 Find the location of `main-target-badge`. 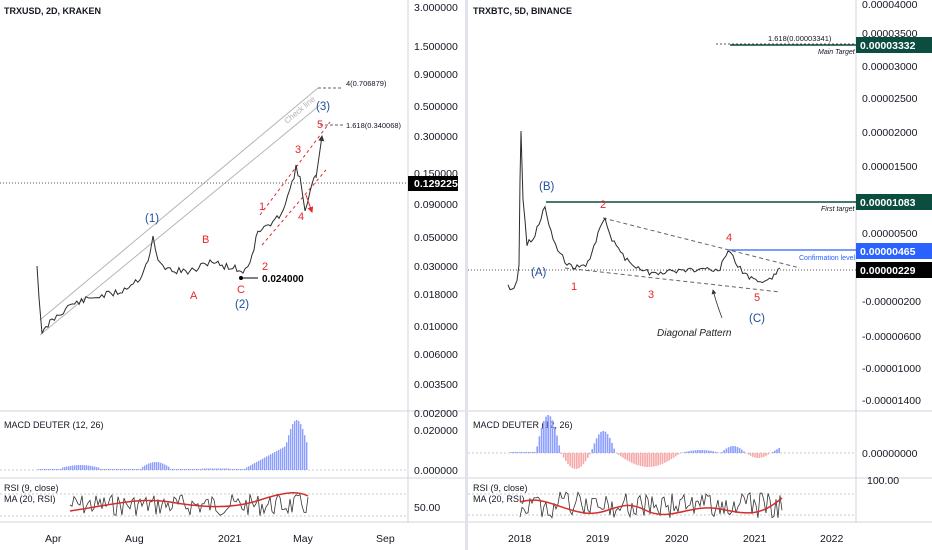

main-target-badge is located at coordinates (894, 45).